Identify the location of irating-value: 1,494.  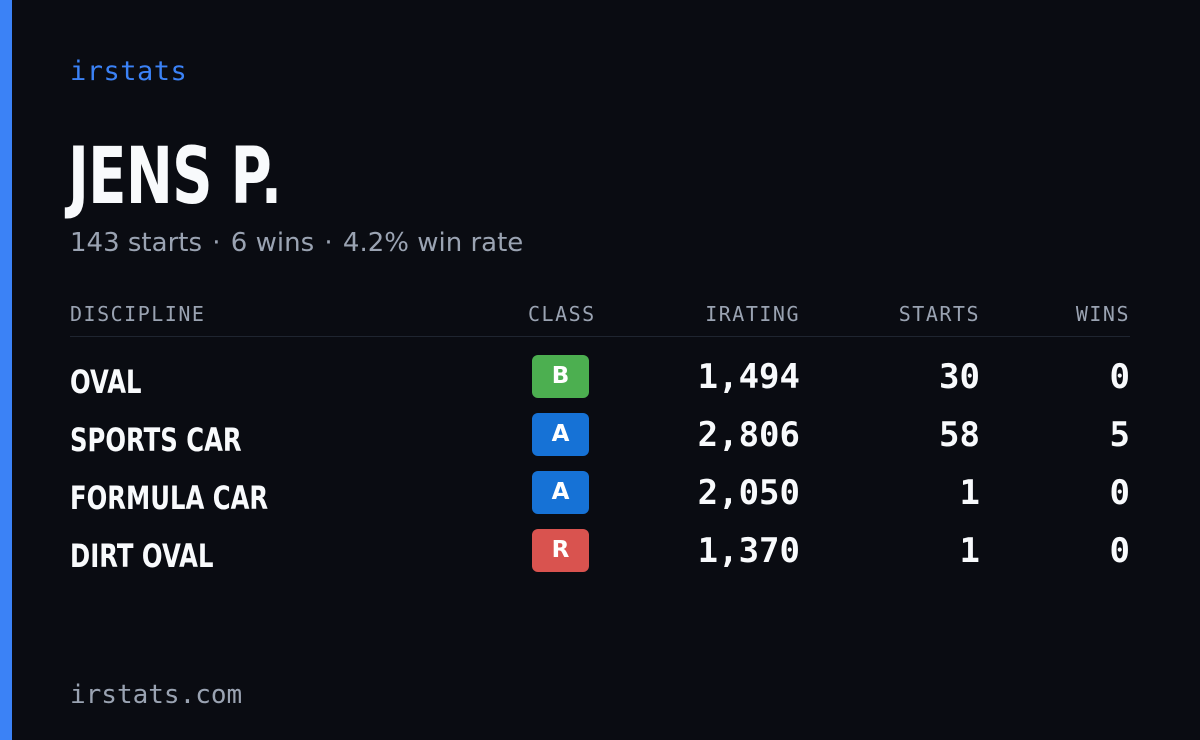
(748, 377).